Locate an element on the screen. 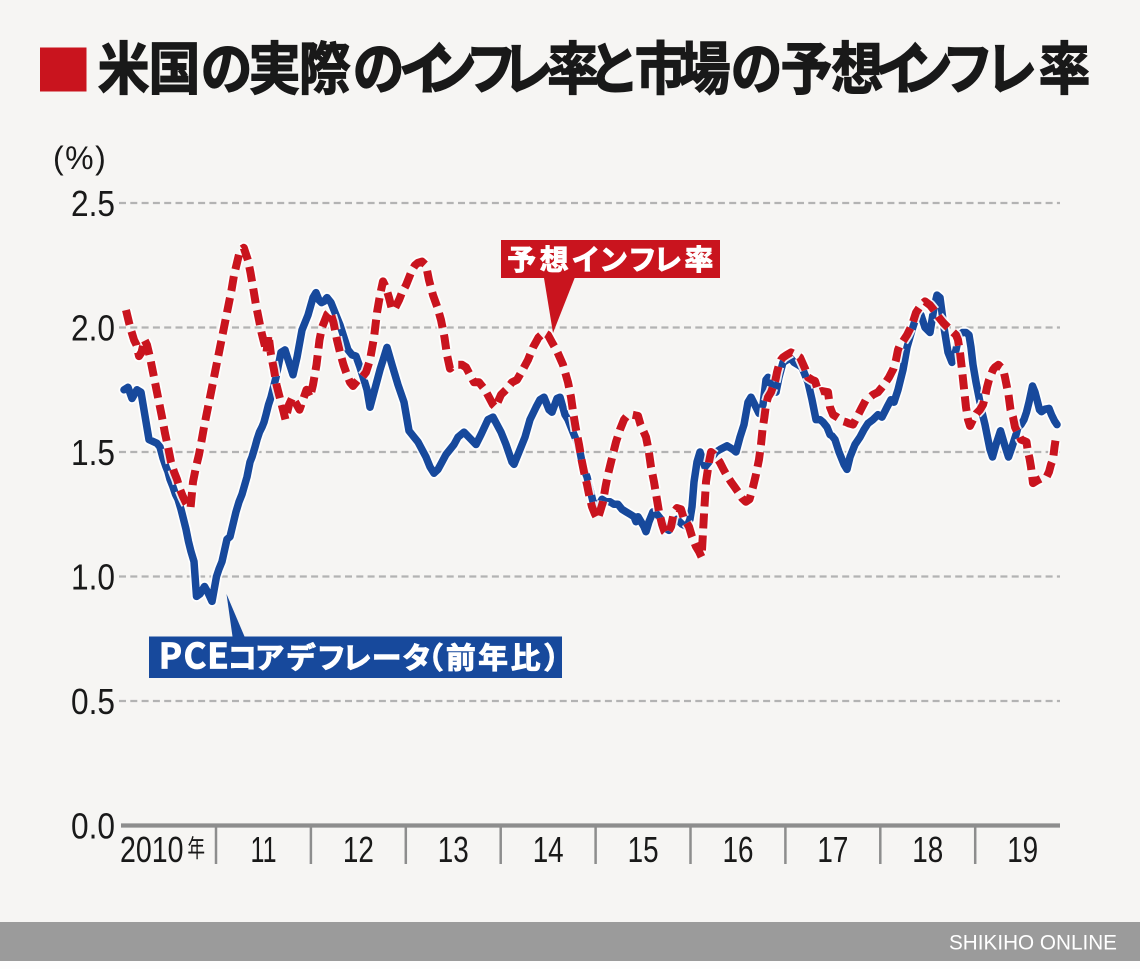  svg-text: 19 is located at coordinates (1022, 849).